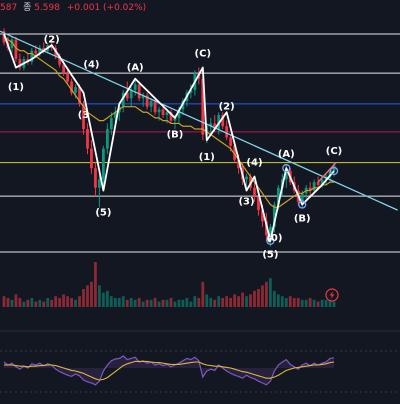 The image size is (400, 404). Describe the element at coordinates (103, 213) in the screenshot. I see `wave-label: (5)` at that location.